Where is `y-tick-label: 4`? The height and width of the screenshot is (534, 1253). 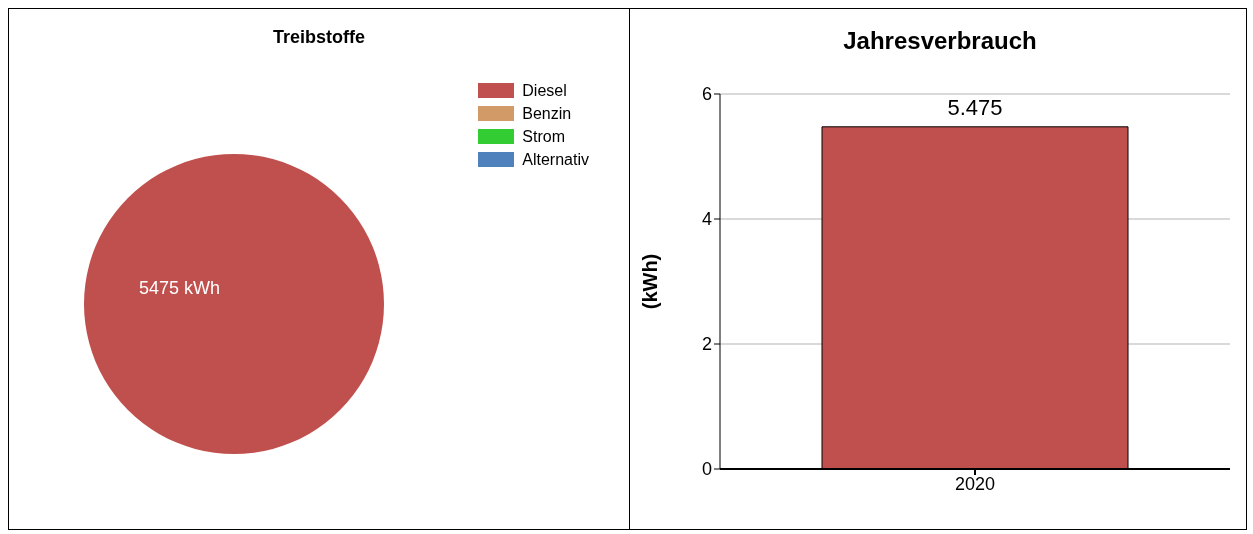
y-tick-label: 4 is located at coordinates (706, 219).